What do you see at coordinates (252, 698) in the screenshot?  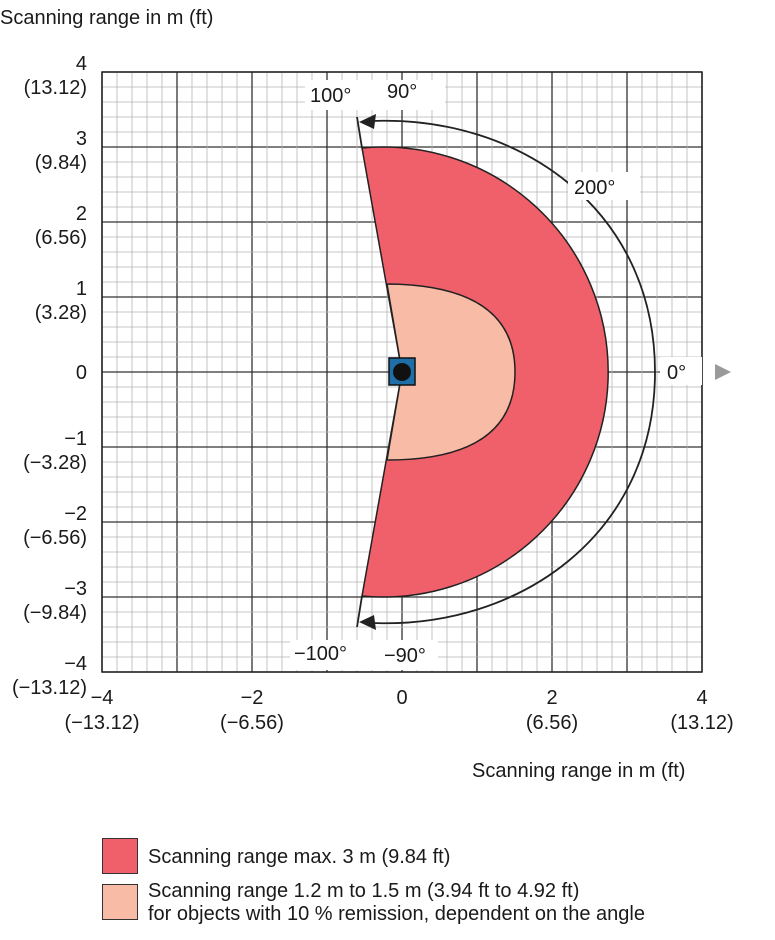 I see `x-tick-label: −2` at bounding box center [252, 698].